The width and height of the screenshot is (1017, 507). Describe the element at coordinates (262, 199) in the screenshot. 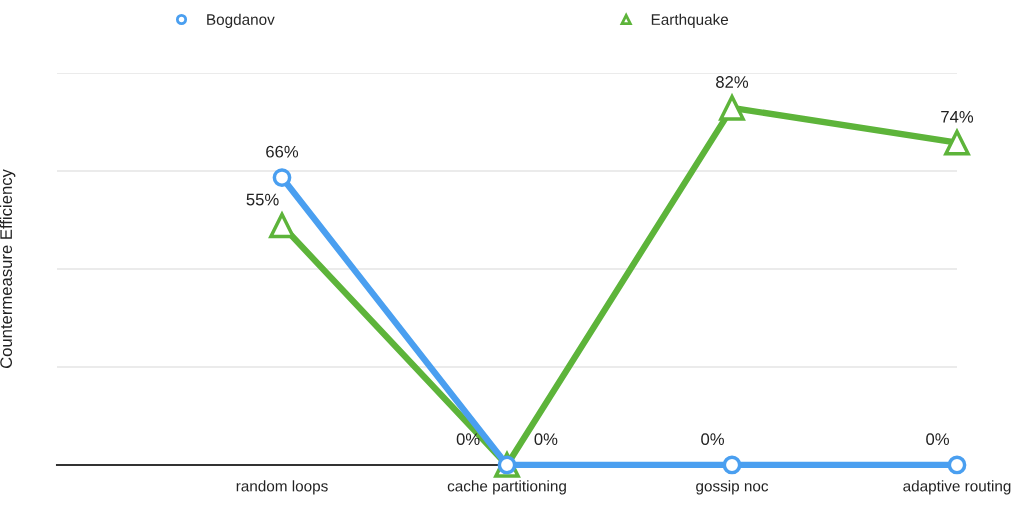

I see `data-label: 55%` at that location.